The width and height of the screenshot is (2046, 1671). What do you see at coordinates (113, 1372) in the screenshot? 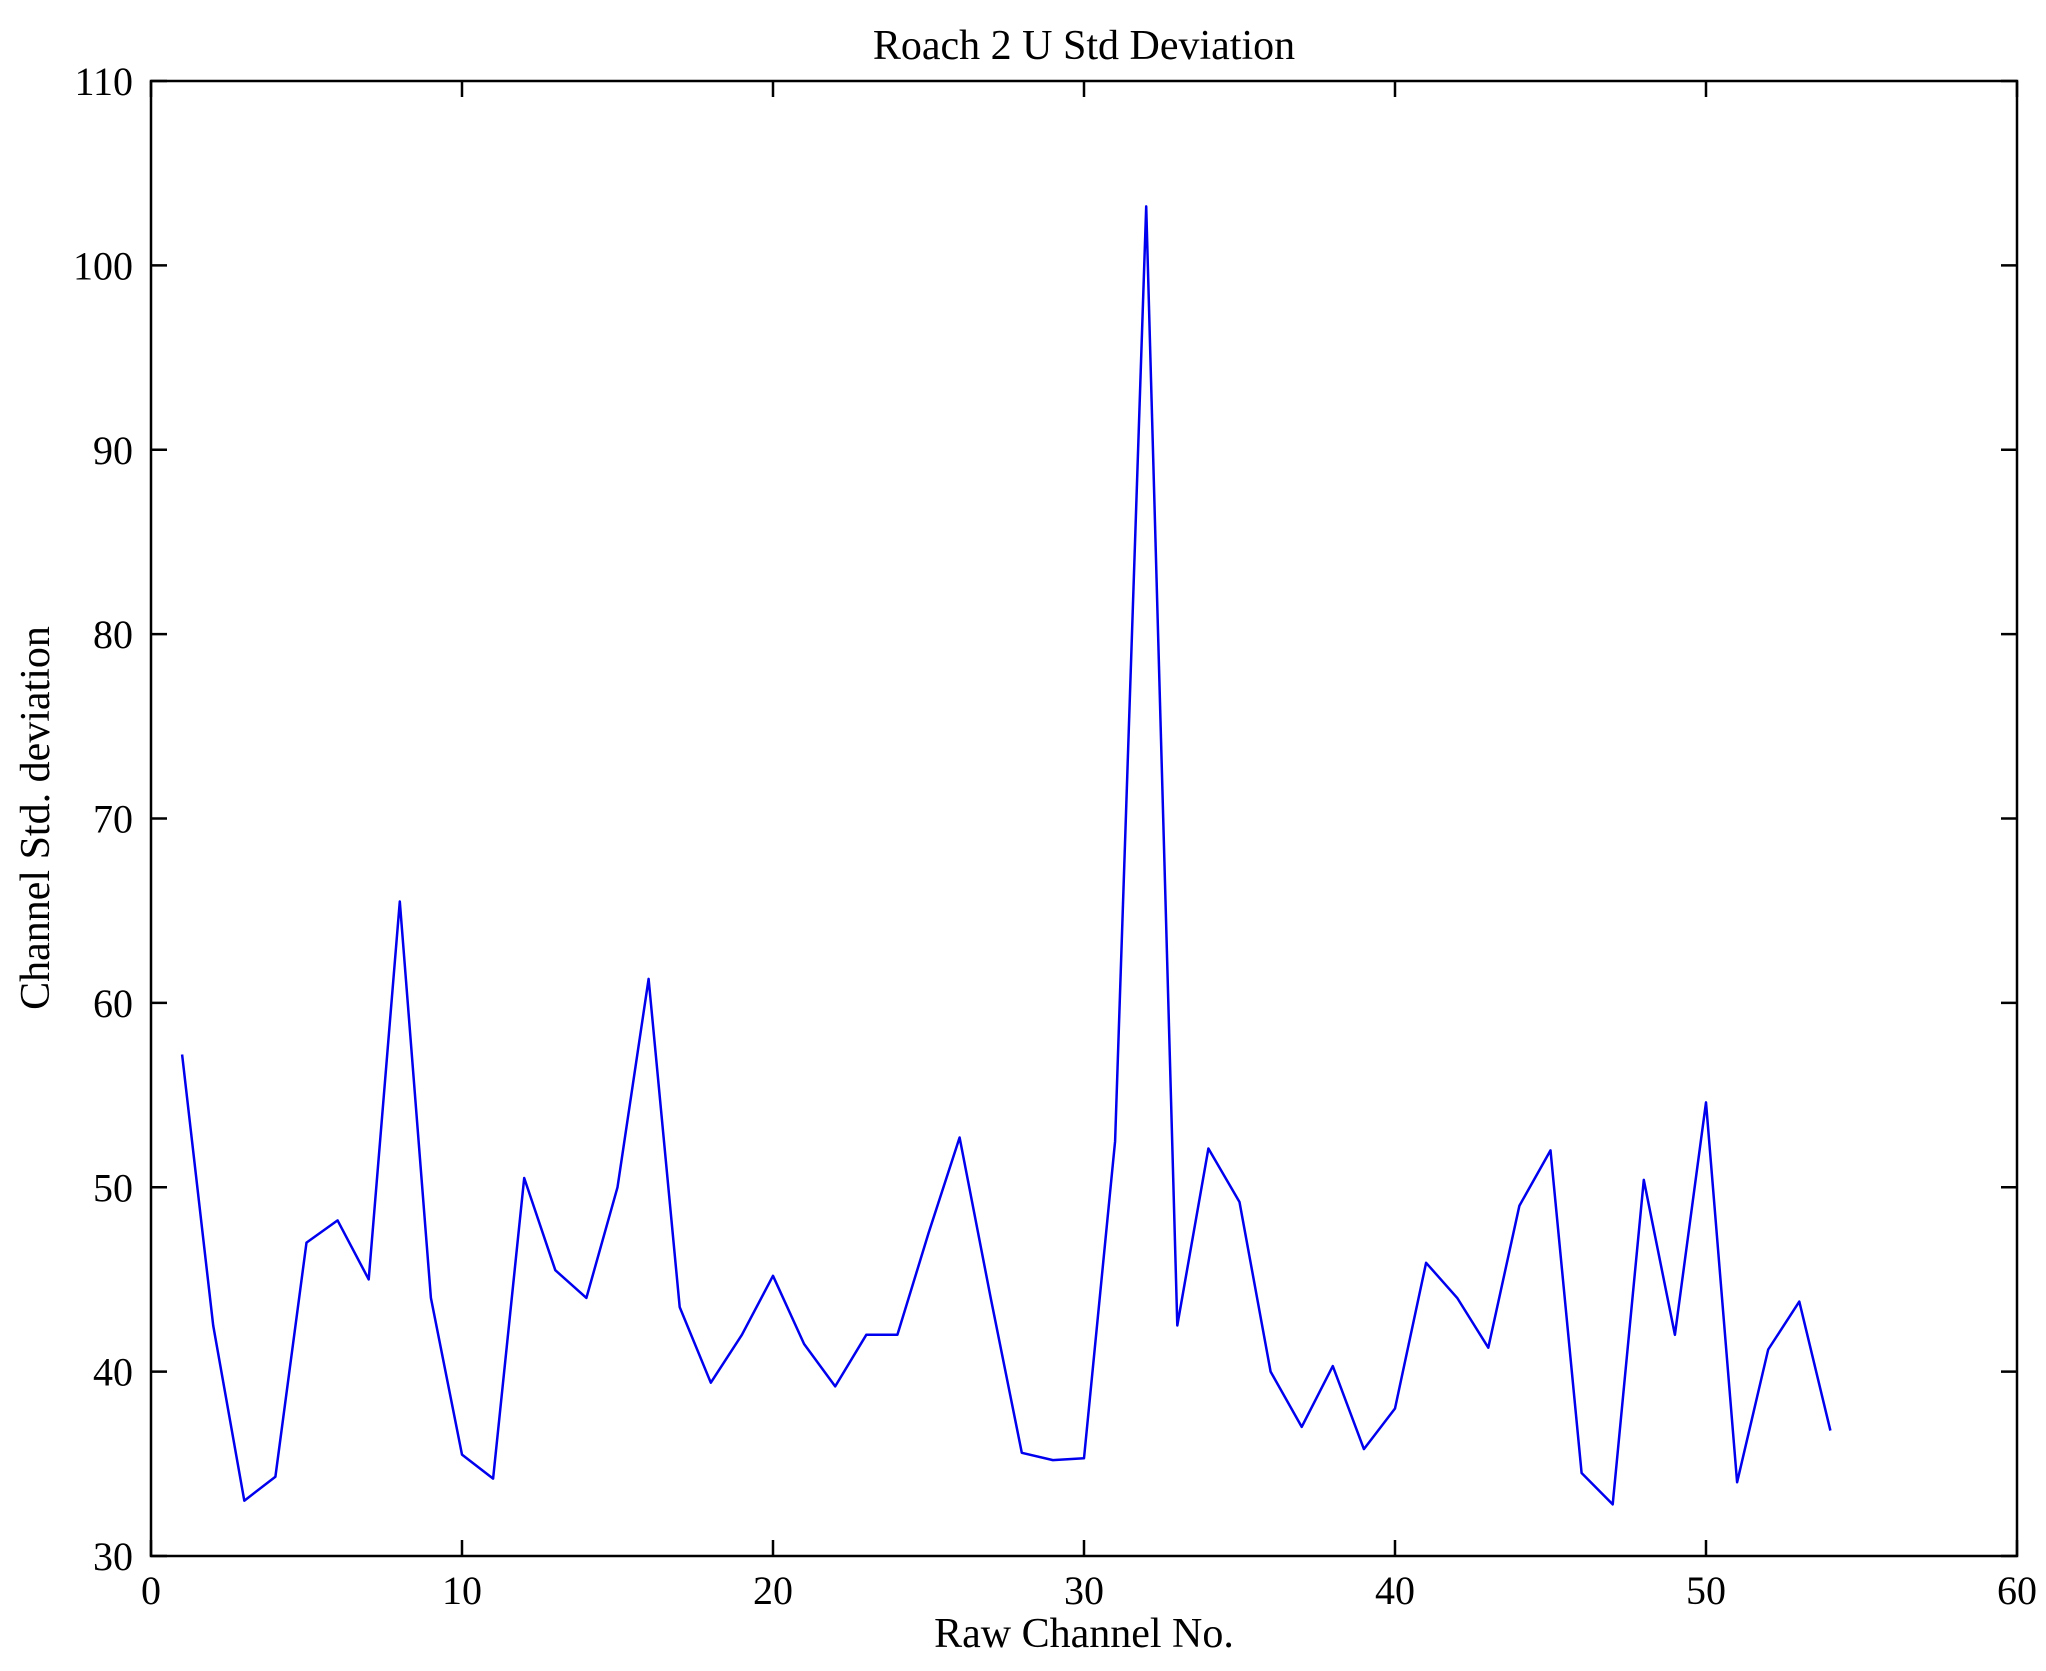
I see `y-tick-label: 40` at bounding box center [113, 1372].